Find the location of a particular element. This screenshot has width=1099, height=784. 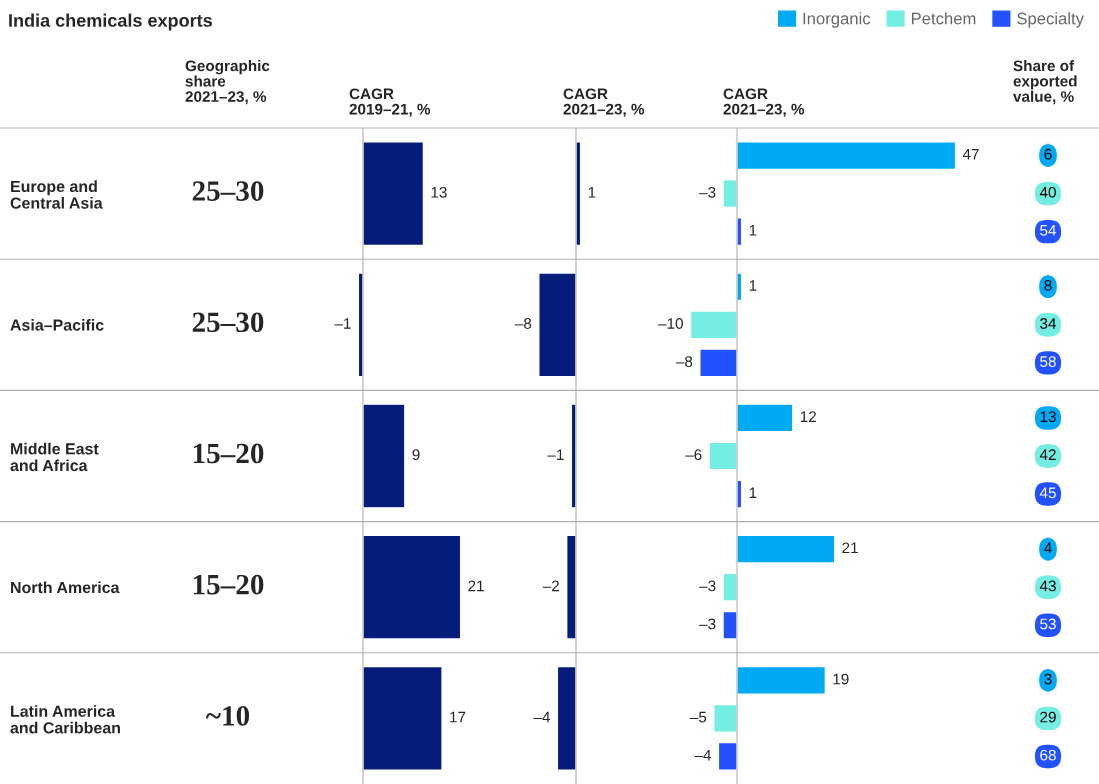

y-tick-label: Middle East and Africa is located at coordinates (54, 457).